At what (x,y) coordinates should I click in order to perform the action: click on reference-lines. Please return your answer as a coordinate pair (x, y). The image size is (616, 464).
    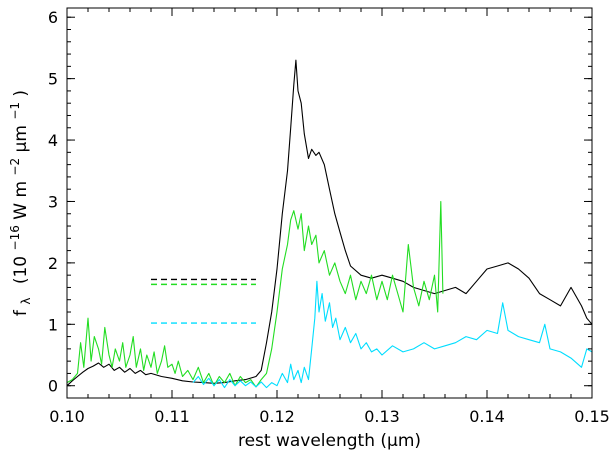
    Looking at the image, I should click on (203, 301).